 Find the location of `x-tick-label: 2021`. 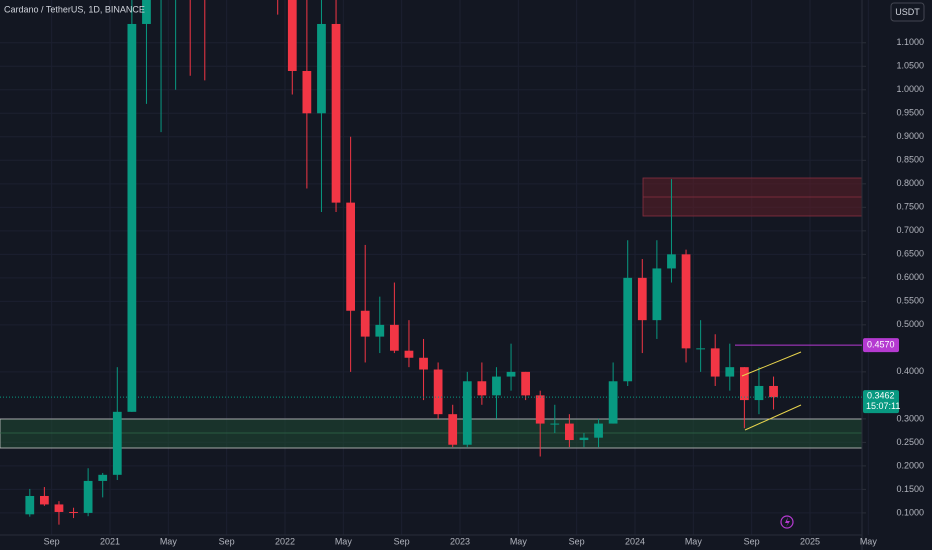

x-tick-label: 2021 is located at coordinates (110, 541).